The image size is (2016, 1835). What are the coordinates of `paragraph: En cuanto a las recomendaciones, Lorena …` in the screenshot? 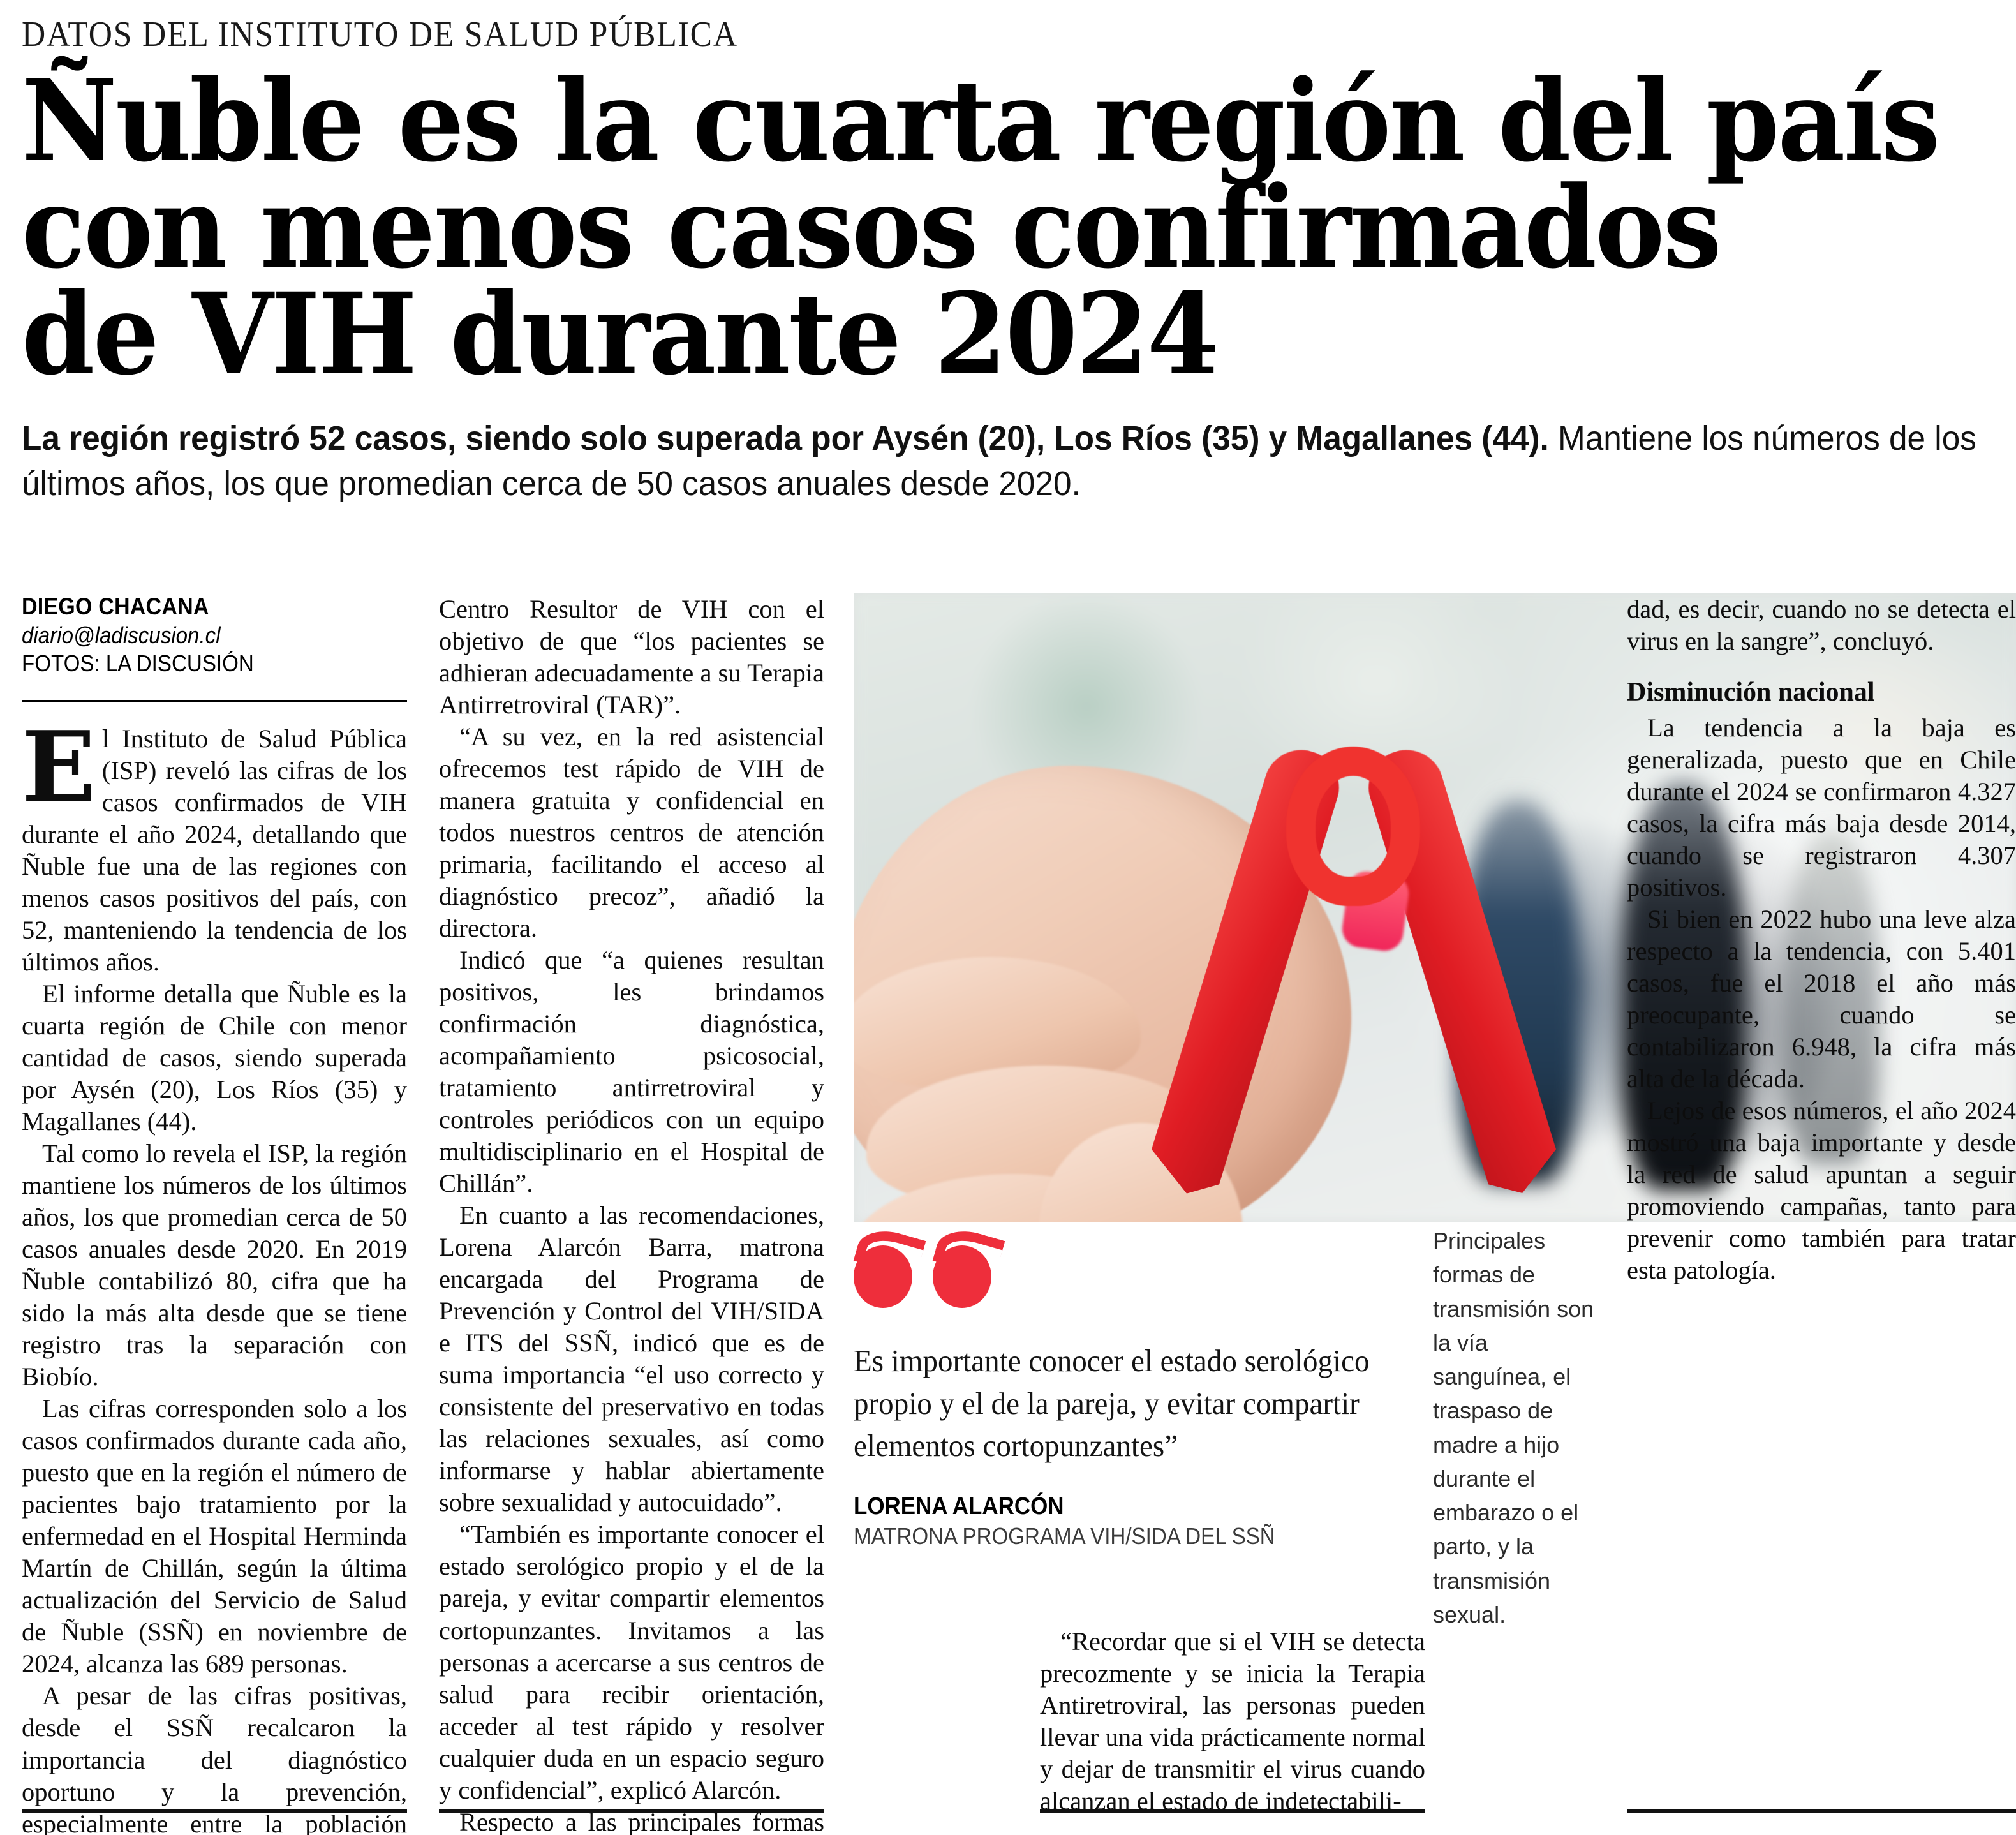 It's located at (631, 1359).